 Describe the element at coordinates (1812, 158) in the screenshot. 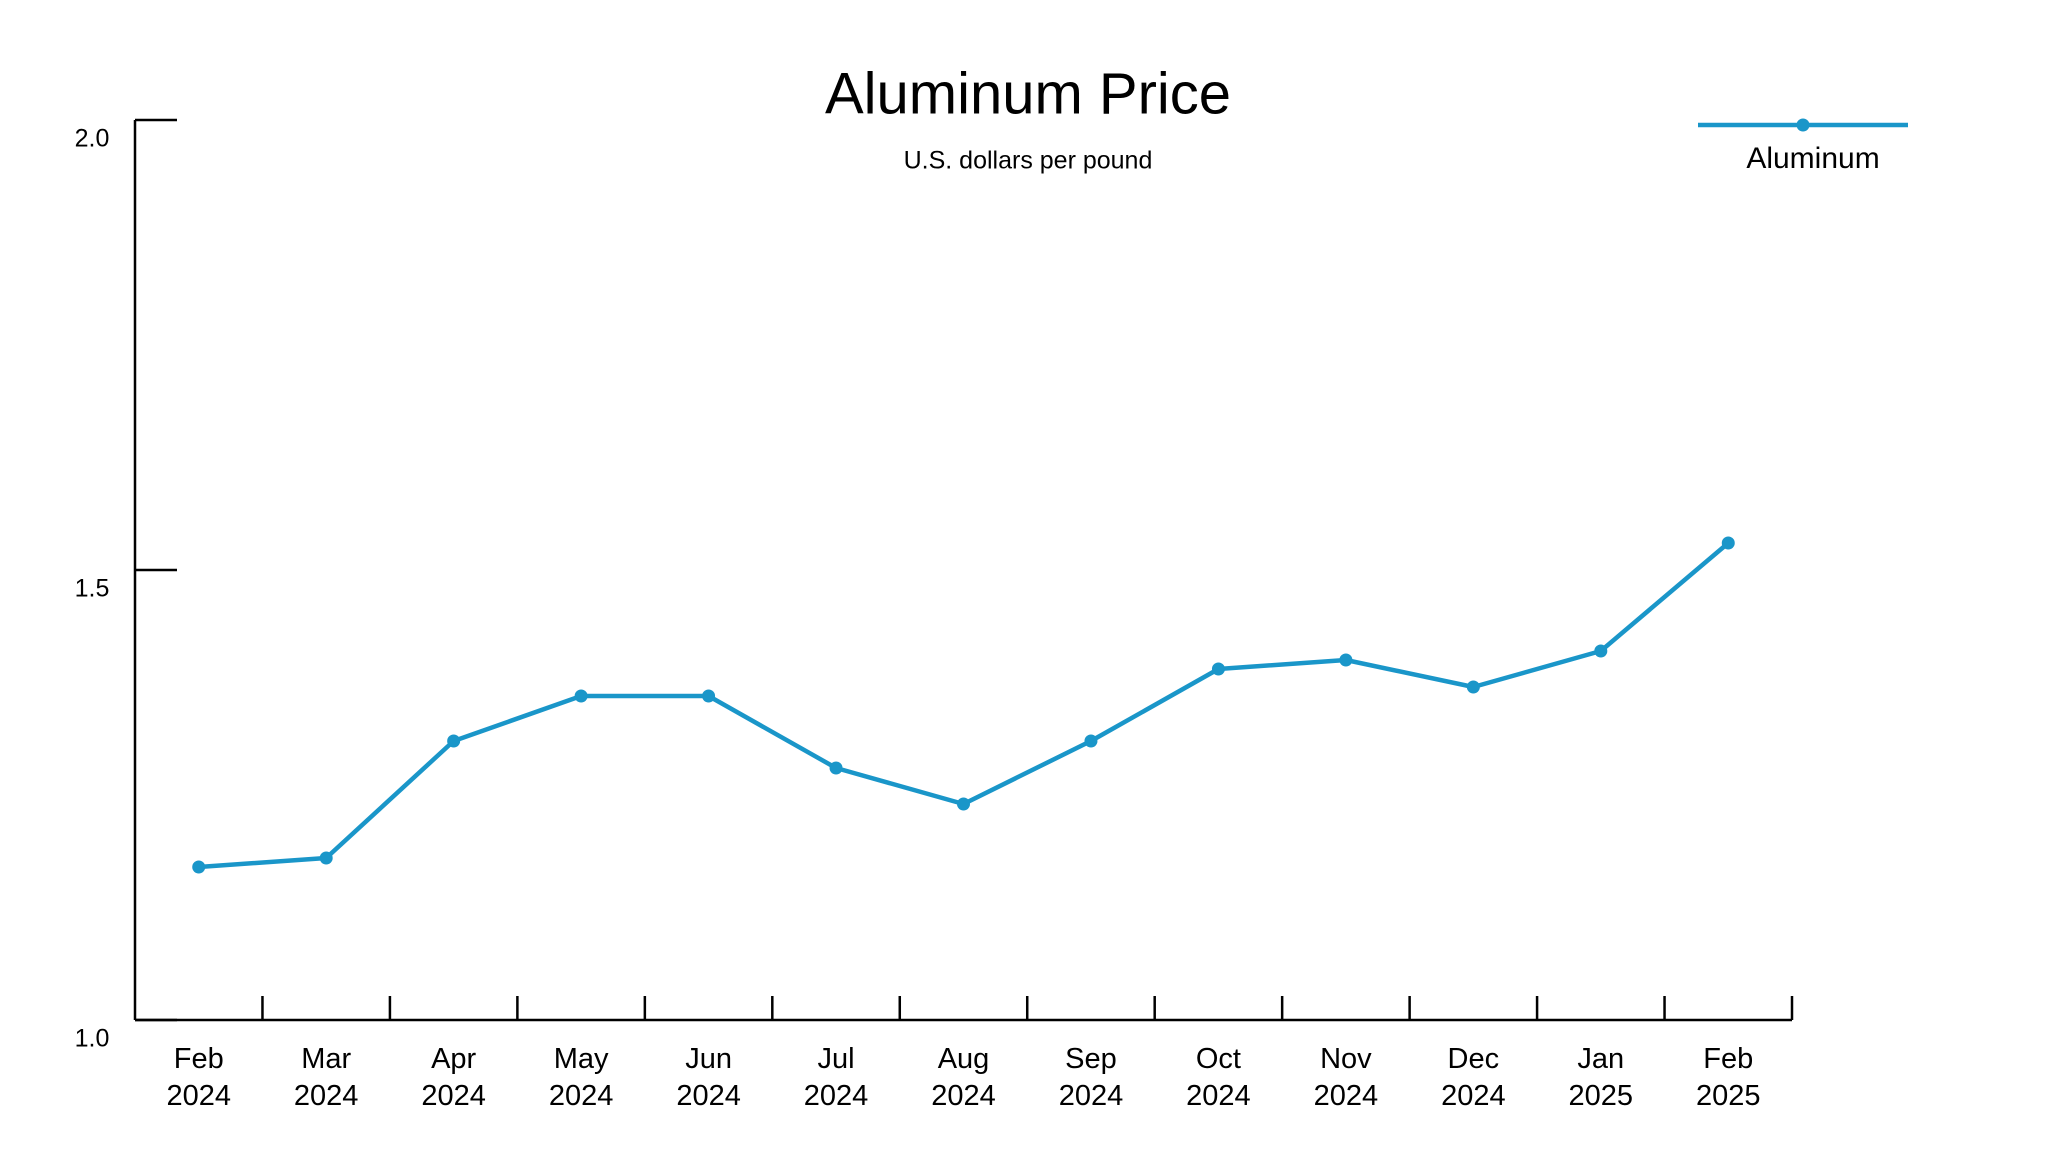

I see `legend-label: Aluminum` at that location.